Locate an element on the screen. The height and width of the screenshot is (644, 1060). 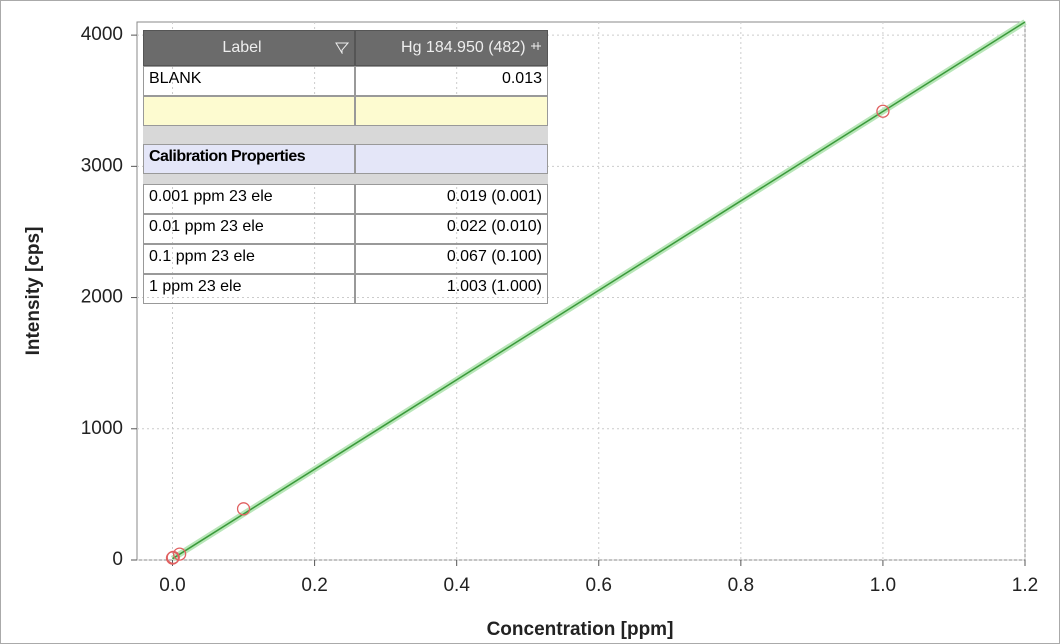
x-tick-label: 0.4 is located at coordinates (456, 585).